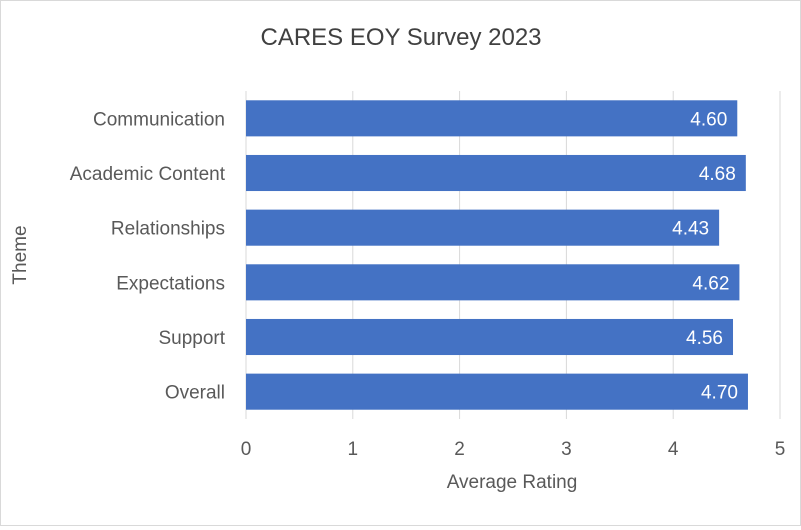  Describe the element at coordinates (170, 283) in the screenshot. I see `category-label: Expectations` at that location.